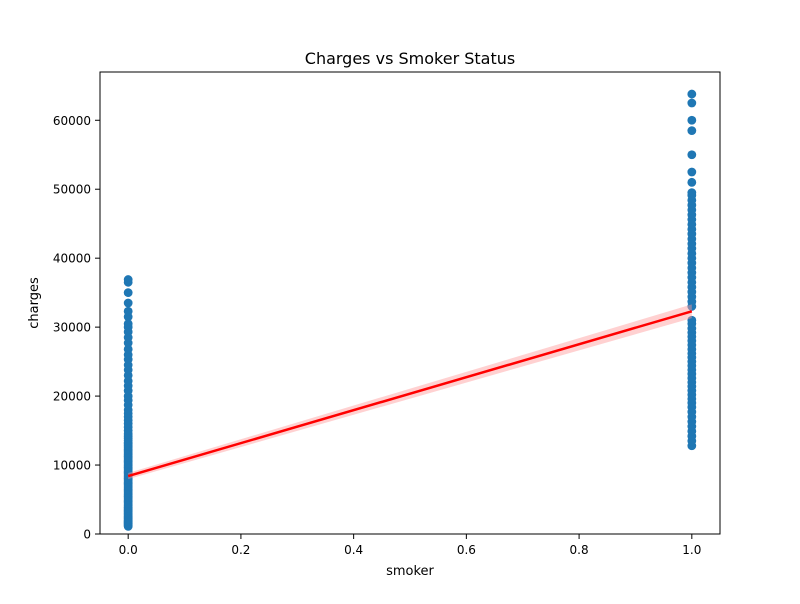 The width and height of the screenshot is (800, 604). What do you see at coordinates (240, 550) in the screenshot?
I see `x-tick-label: 0.2` at bounding box center [240, 550].